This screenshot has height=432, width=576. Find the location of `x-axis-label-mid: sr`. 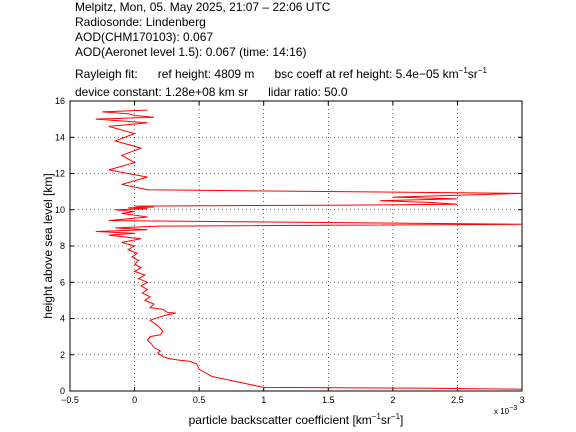

x-axis-label-mid: sr is located at coordinates (386, 420).